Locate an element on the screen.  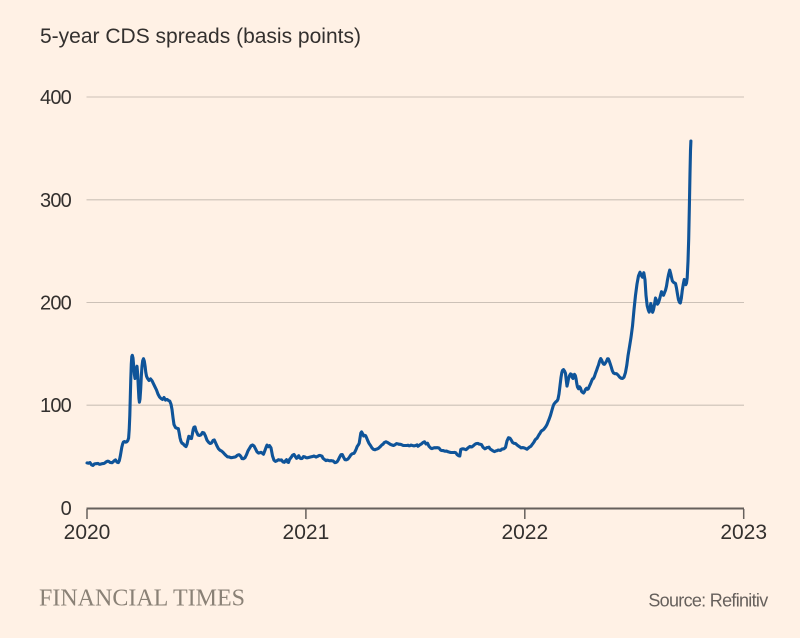
svg-text: 2021 is located at coordinates (306, 532).